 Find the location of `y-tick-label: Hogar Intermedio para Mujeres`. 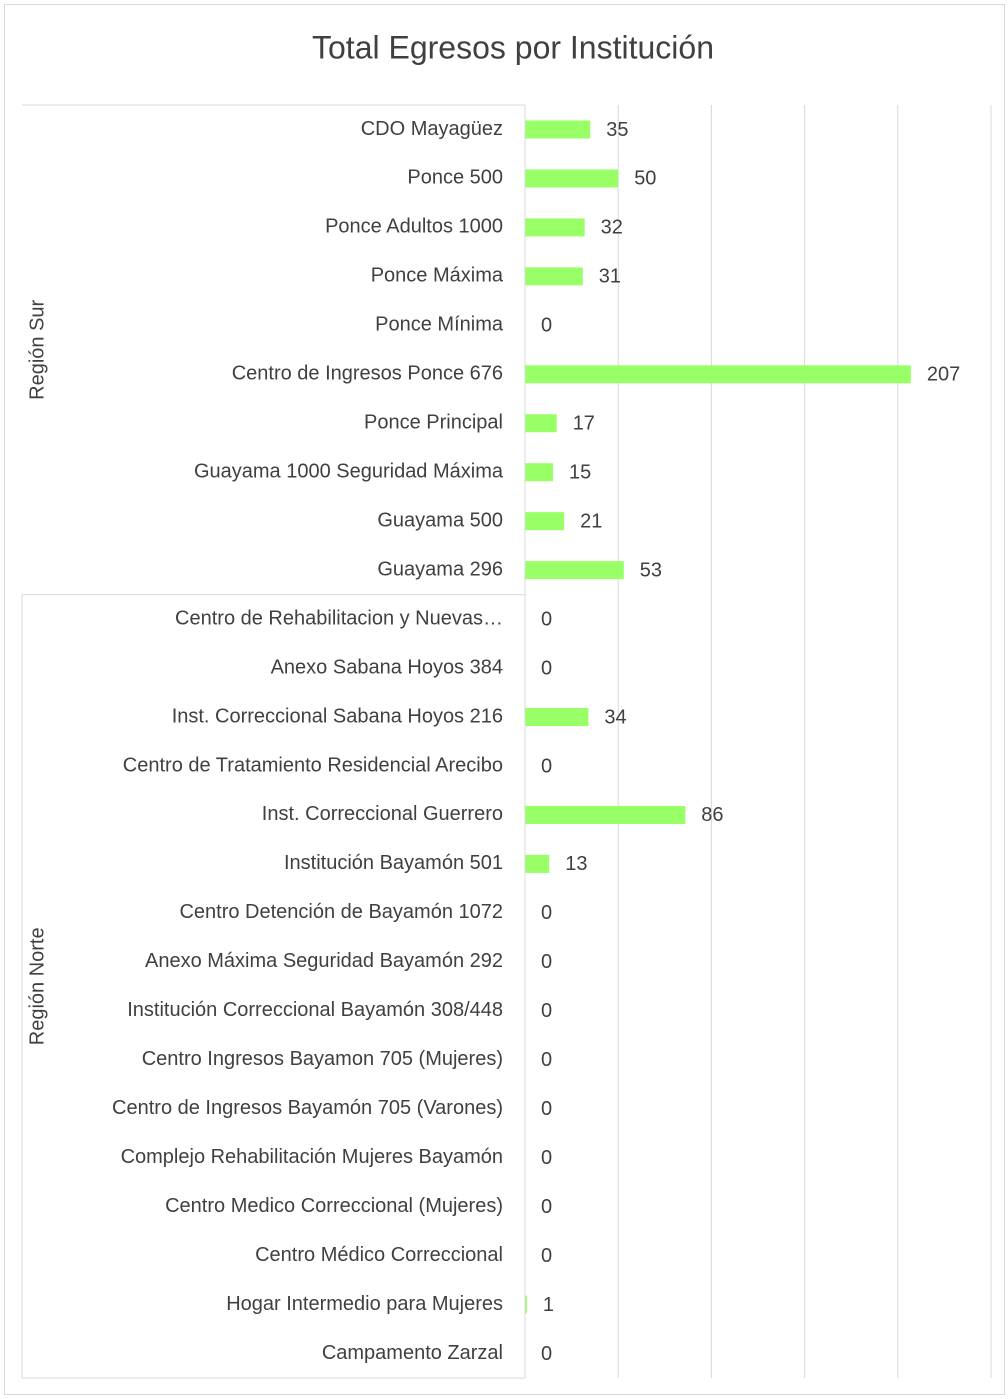

y-tick-label: Hogar Intermedio para Mujeres is located at coordinates (364, 1304).